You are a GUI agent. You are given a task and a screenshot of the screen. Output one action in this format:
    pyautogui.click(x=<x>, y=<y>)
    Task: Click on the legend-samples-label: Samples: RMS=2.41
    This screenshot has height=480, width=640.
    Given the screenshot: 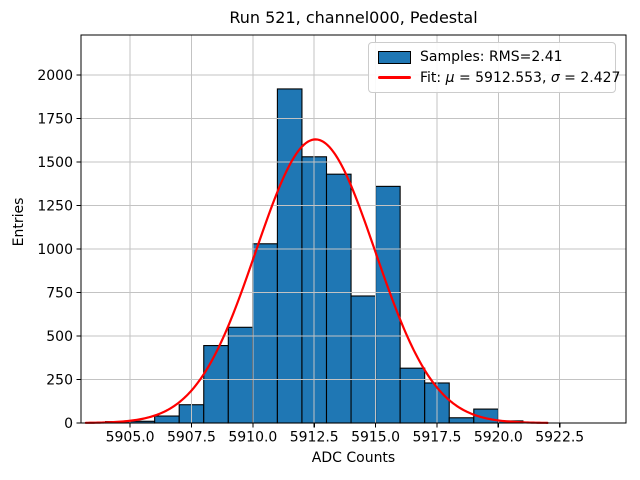 What is the action you would take?
    pyautogui.click(x=491, y=57)
    